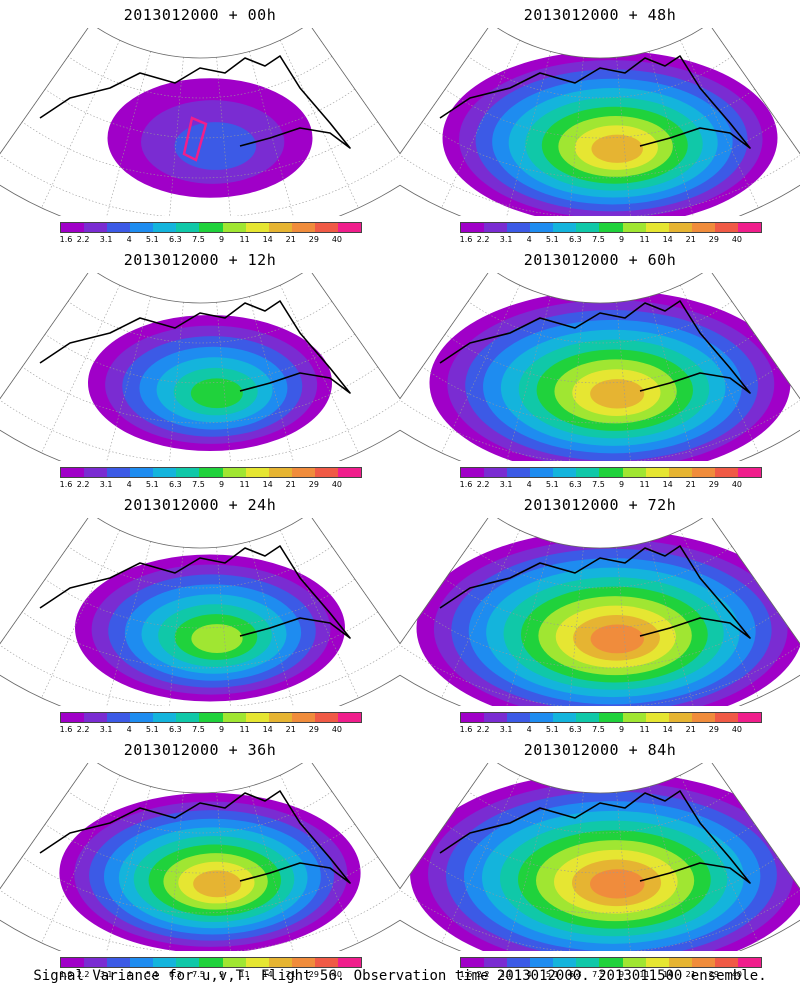  Describe the element at coordinates (595, 592) in the screenshot. I see `coastline` at that location.